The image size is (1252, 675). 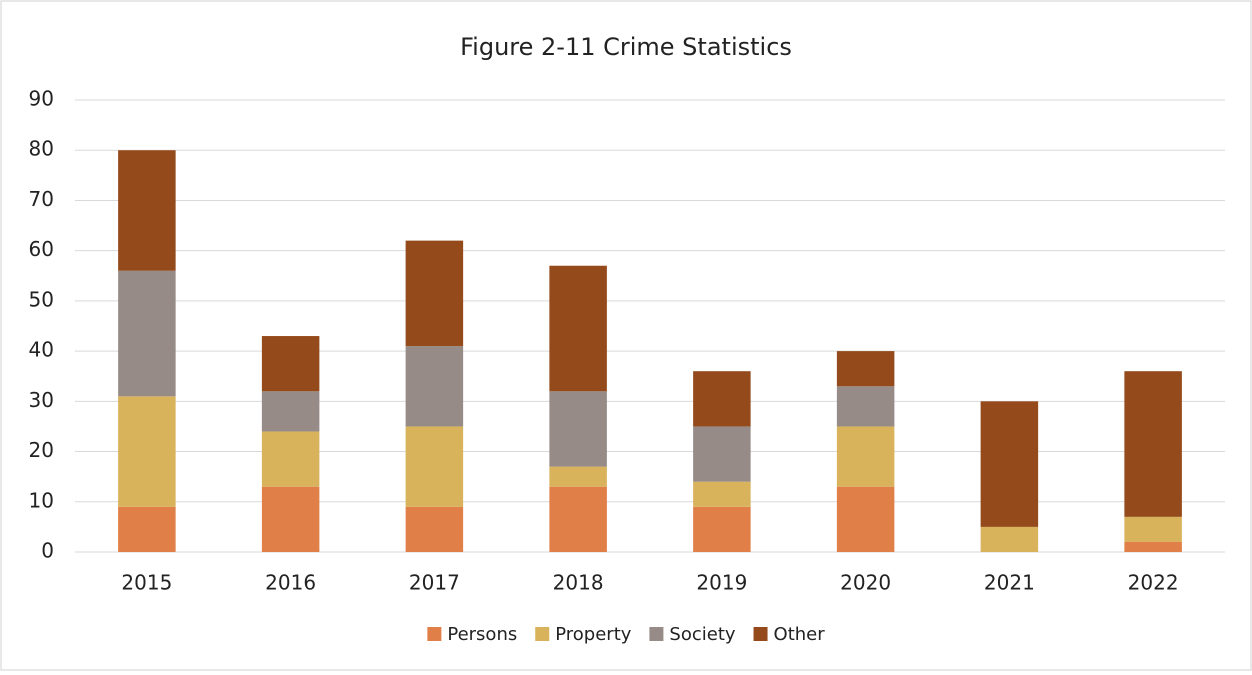 What do you see at coordinates (41, 500) in the screenshot?
I see `y-tick-label: 10` at bounding box center [41, 500].